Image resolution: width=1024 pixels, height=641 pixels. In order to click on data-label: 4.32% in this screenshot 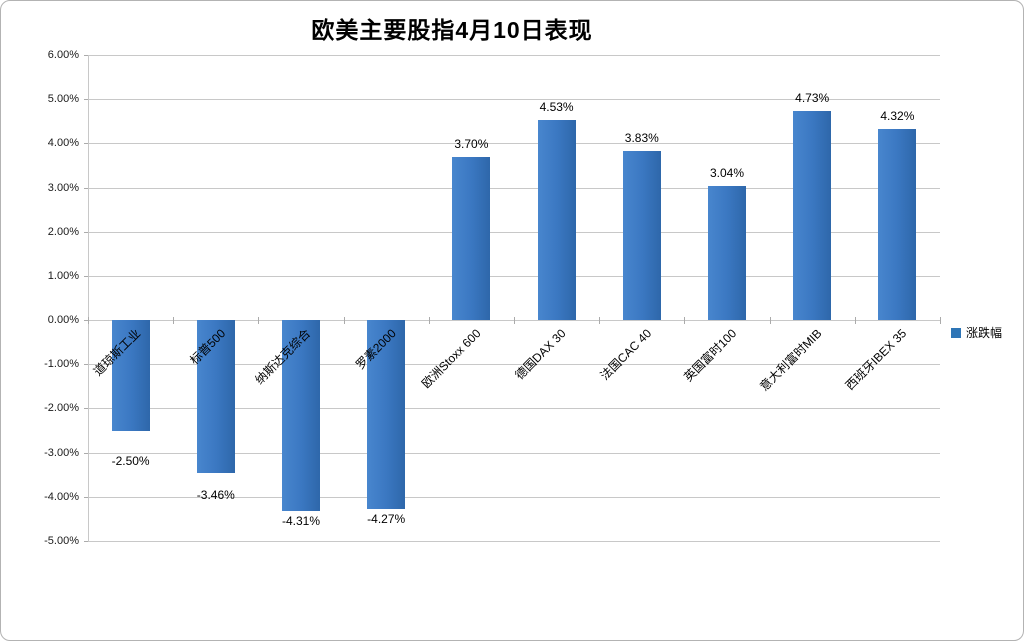, I will do `click(897, 116)`.